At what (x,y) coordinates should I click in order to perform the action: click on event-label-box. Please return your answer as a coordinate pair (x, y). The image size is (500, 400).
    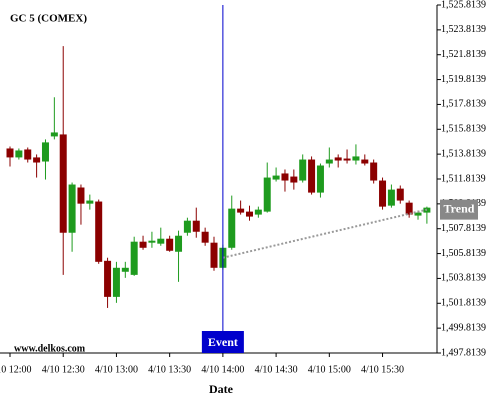
    Looking at the image, I should click on (222, 342).